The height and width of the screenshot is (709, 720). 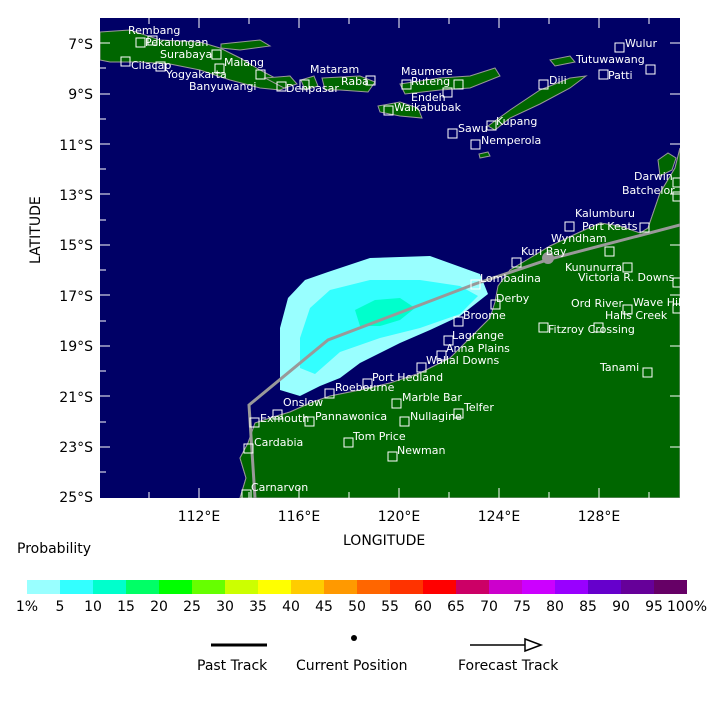 What do you see at coordinates (593, 267) in the screenshot?
I see `place-label: Kununurra` at bounding box center [593, 267].